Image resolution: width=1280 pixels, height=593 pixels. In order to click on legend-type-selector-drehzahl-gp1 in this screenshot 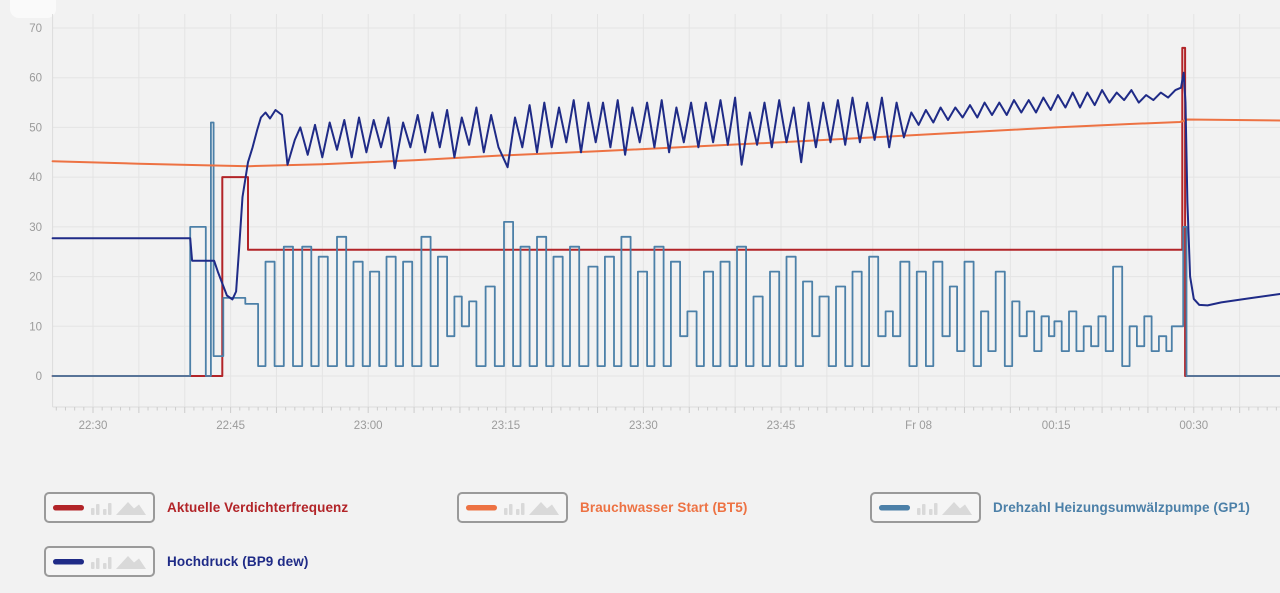, I will do `click(925, 507)`.